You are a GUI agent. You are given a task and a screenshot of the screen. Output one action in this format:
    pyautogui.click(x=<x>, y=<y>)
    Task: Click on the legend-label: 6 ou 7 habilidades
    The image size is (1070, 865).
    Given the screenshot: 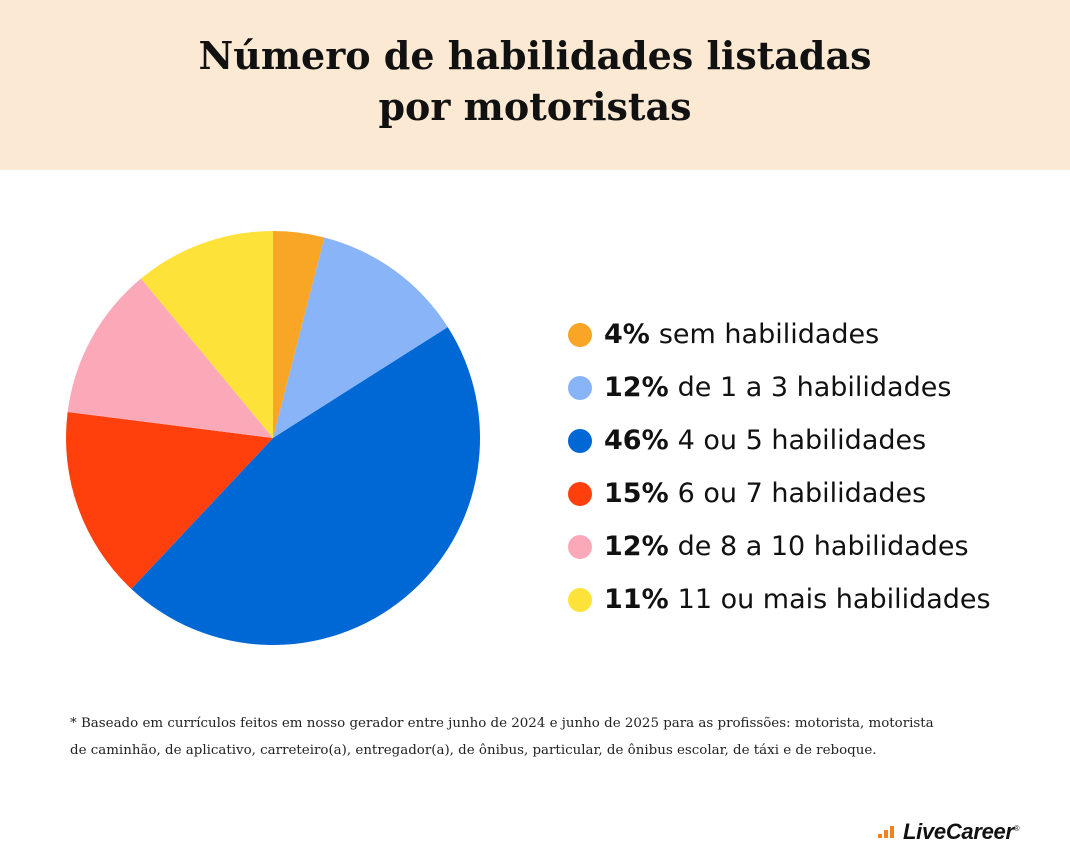 What is the action you would take?
    pyautogui.click(x=802, y=493)
    